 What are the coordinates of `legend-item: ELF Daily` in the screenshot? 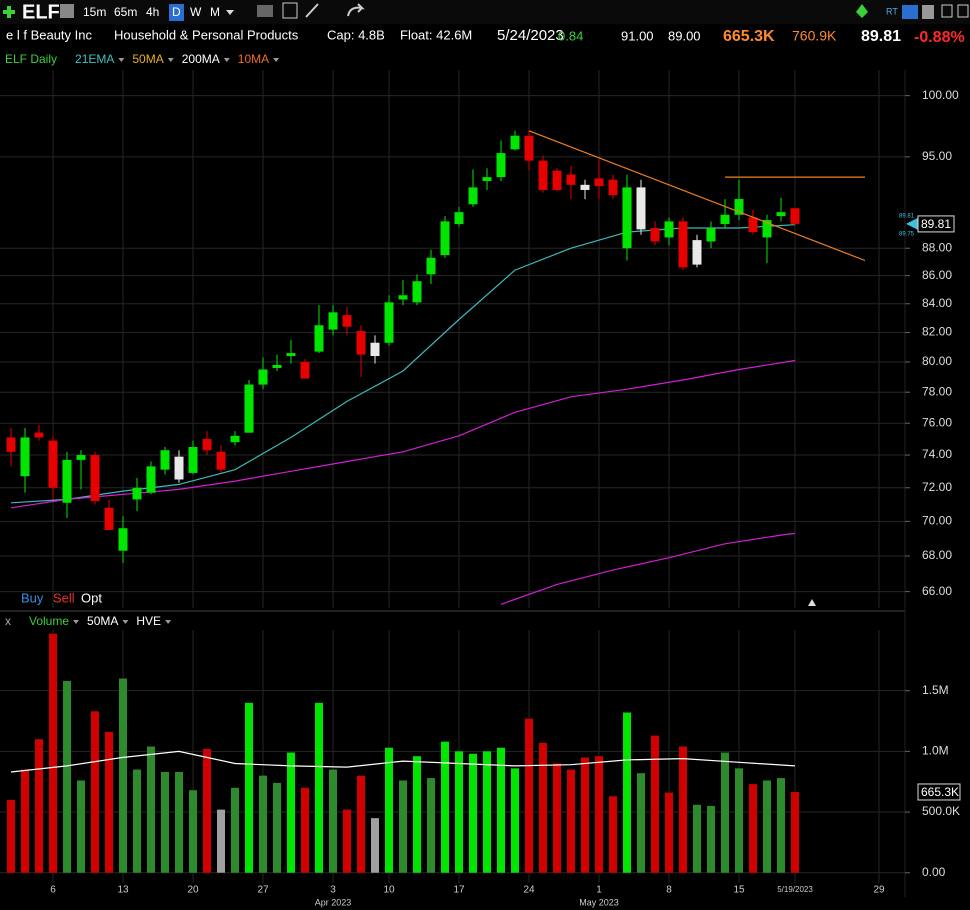 It's located at (31, 59).